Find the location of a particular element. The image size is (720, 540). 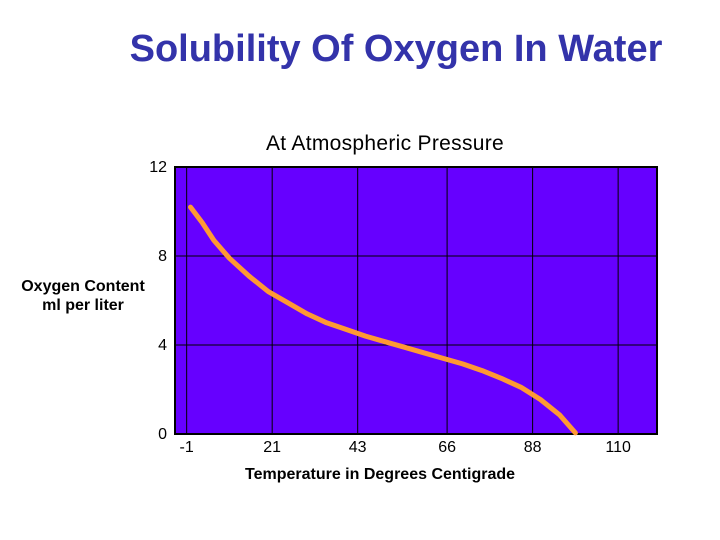

y-tick-label: 12 is located at coordinates (158, 167).